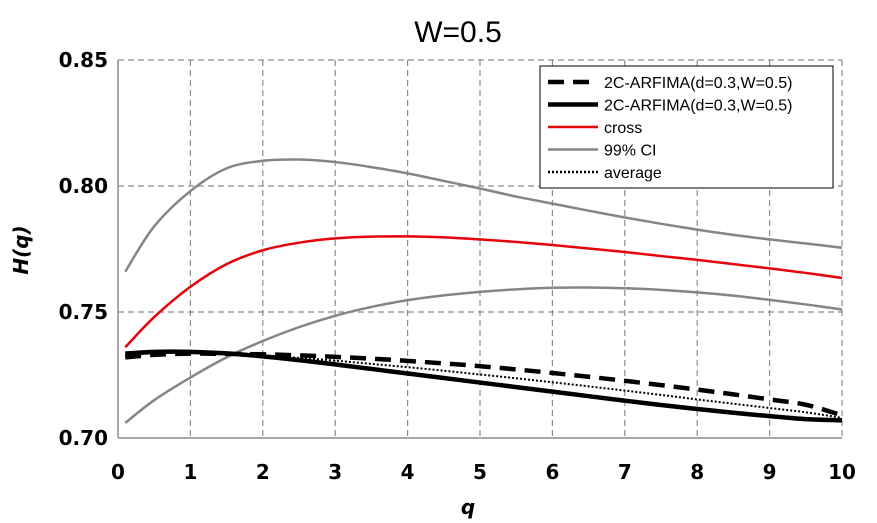 The height and width of the screenshot is (523, 877). Describe the element at coordinates (190, 472) in the screenshot. I see `x-tick-label: 1` at that location.